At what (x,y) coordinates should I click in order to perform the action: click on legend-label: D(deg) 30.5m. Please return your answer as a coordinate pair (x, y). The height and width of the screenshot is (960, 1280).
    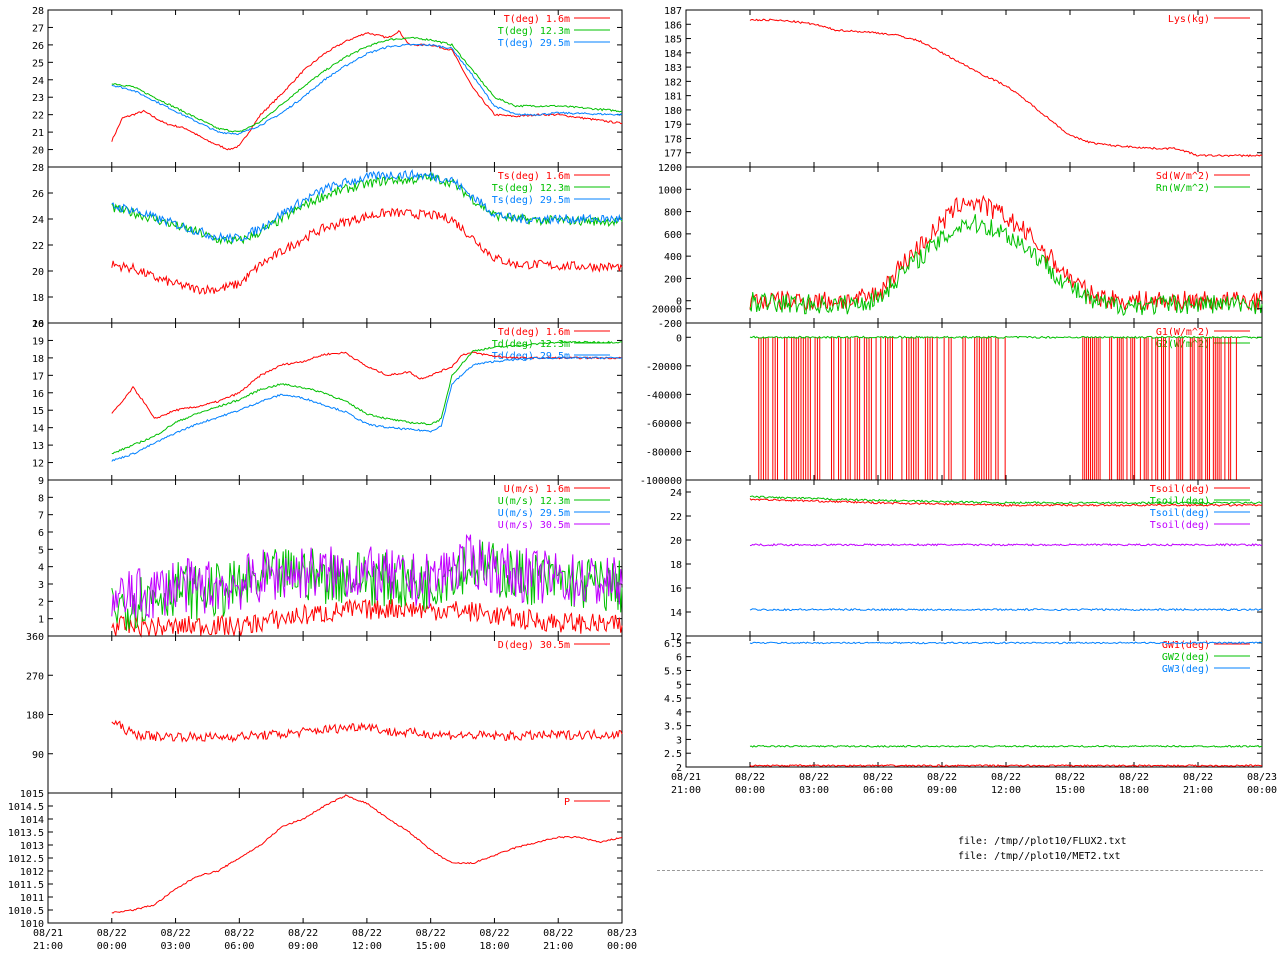
    Looking at the image, I should click on (534, 645).